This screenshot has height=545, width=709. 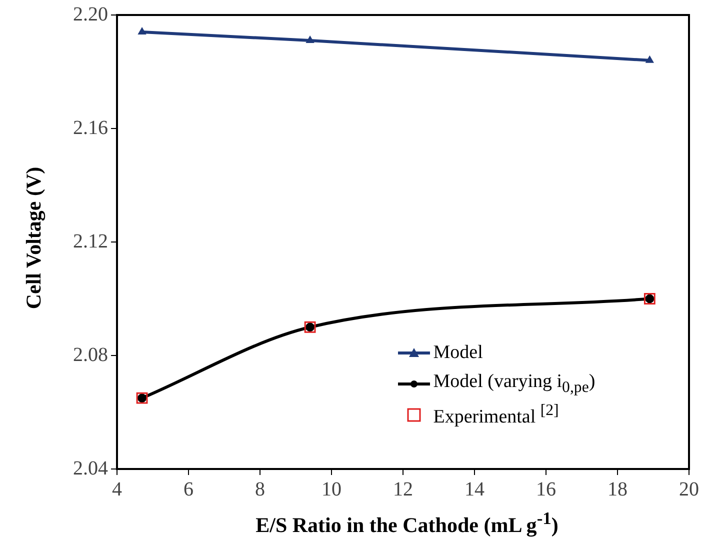 What do you see at coordinates (689, 489) in the screenshot?
I see `x-tick-label: 20` at bounding box center [689, 489].